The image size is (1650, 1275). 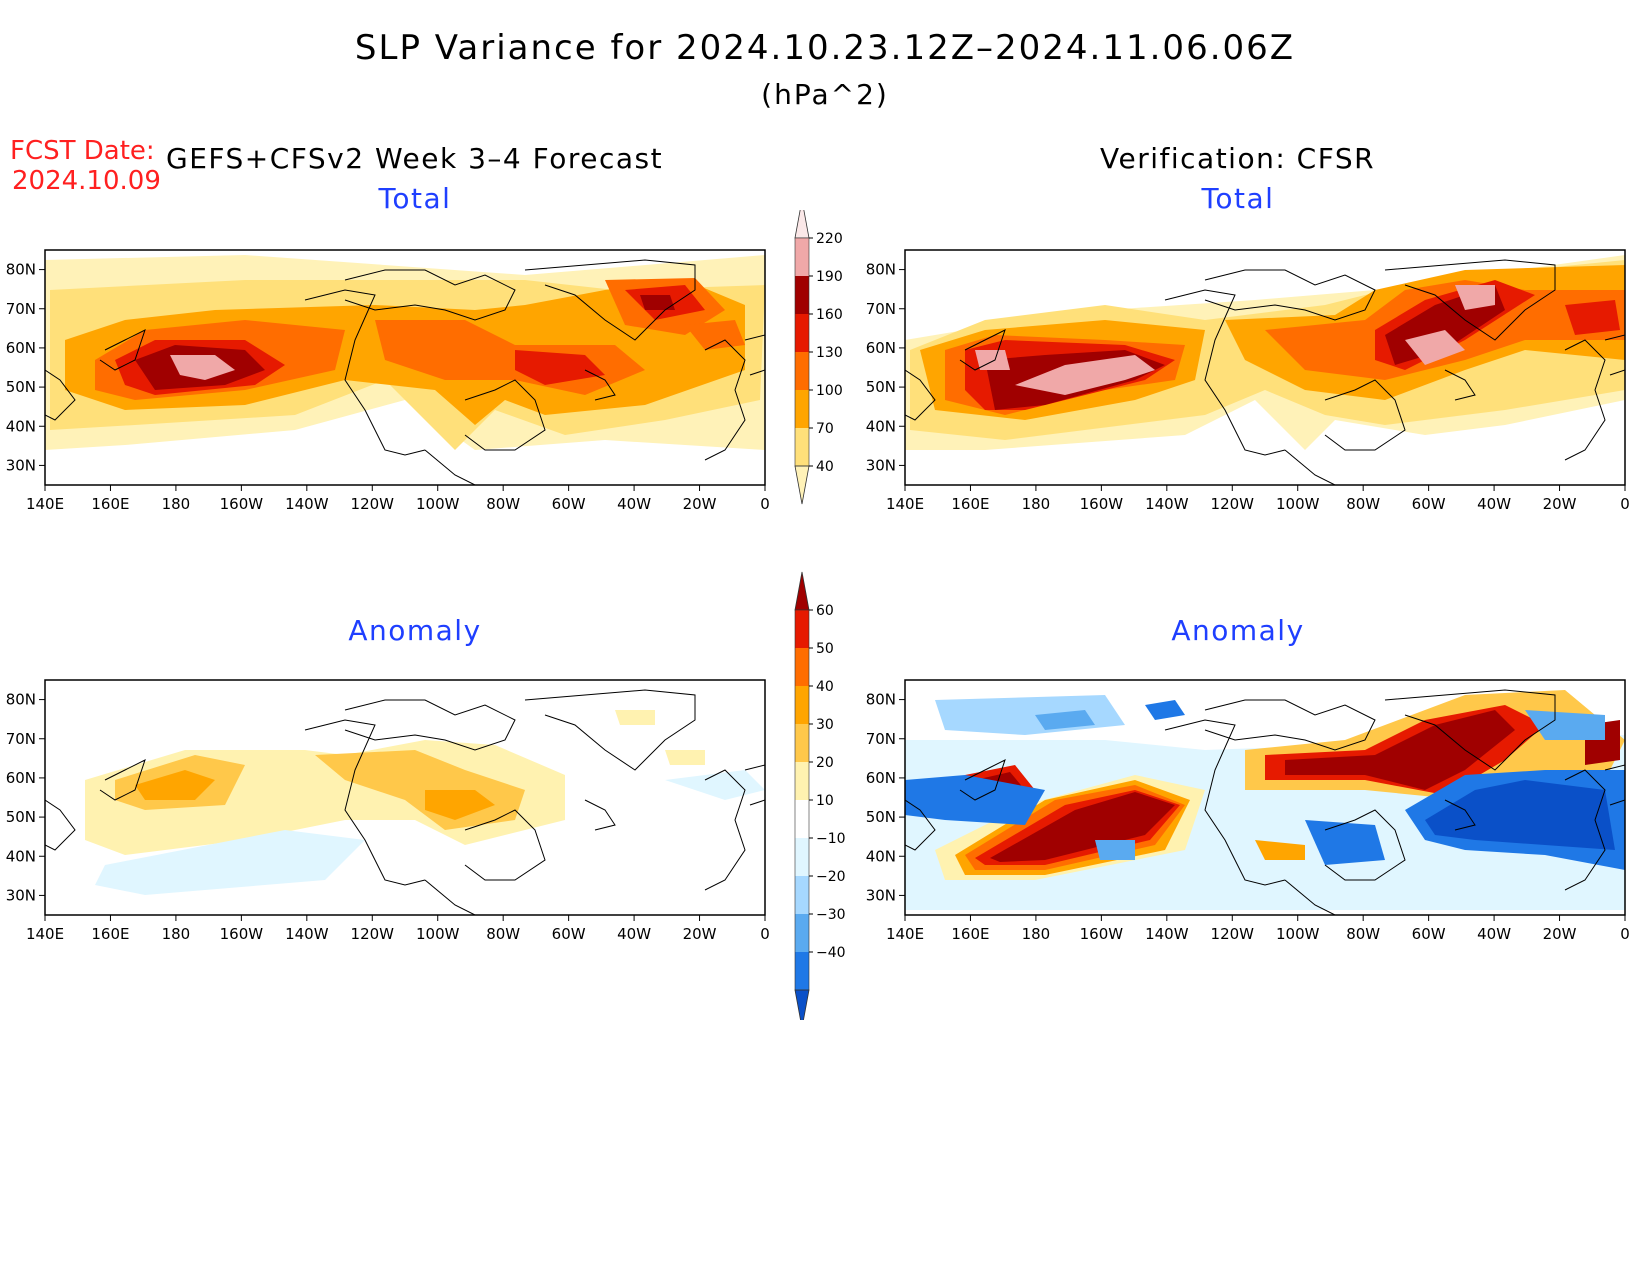 What do you see at coordinates (831, 839) in the screenshot?
I see `colorbar-label: −10` at bounding box center [831, 839].